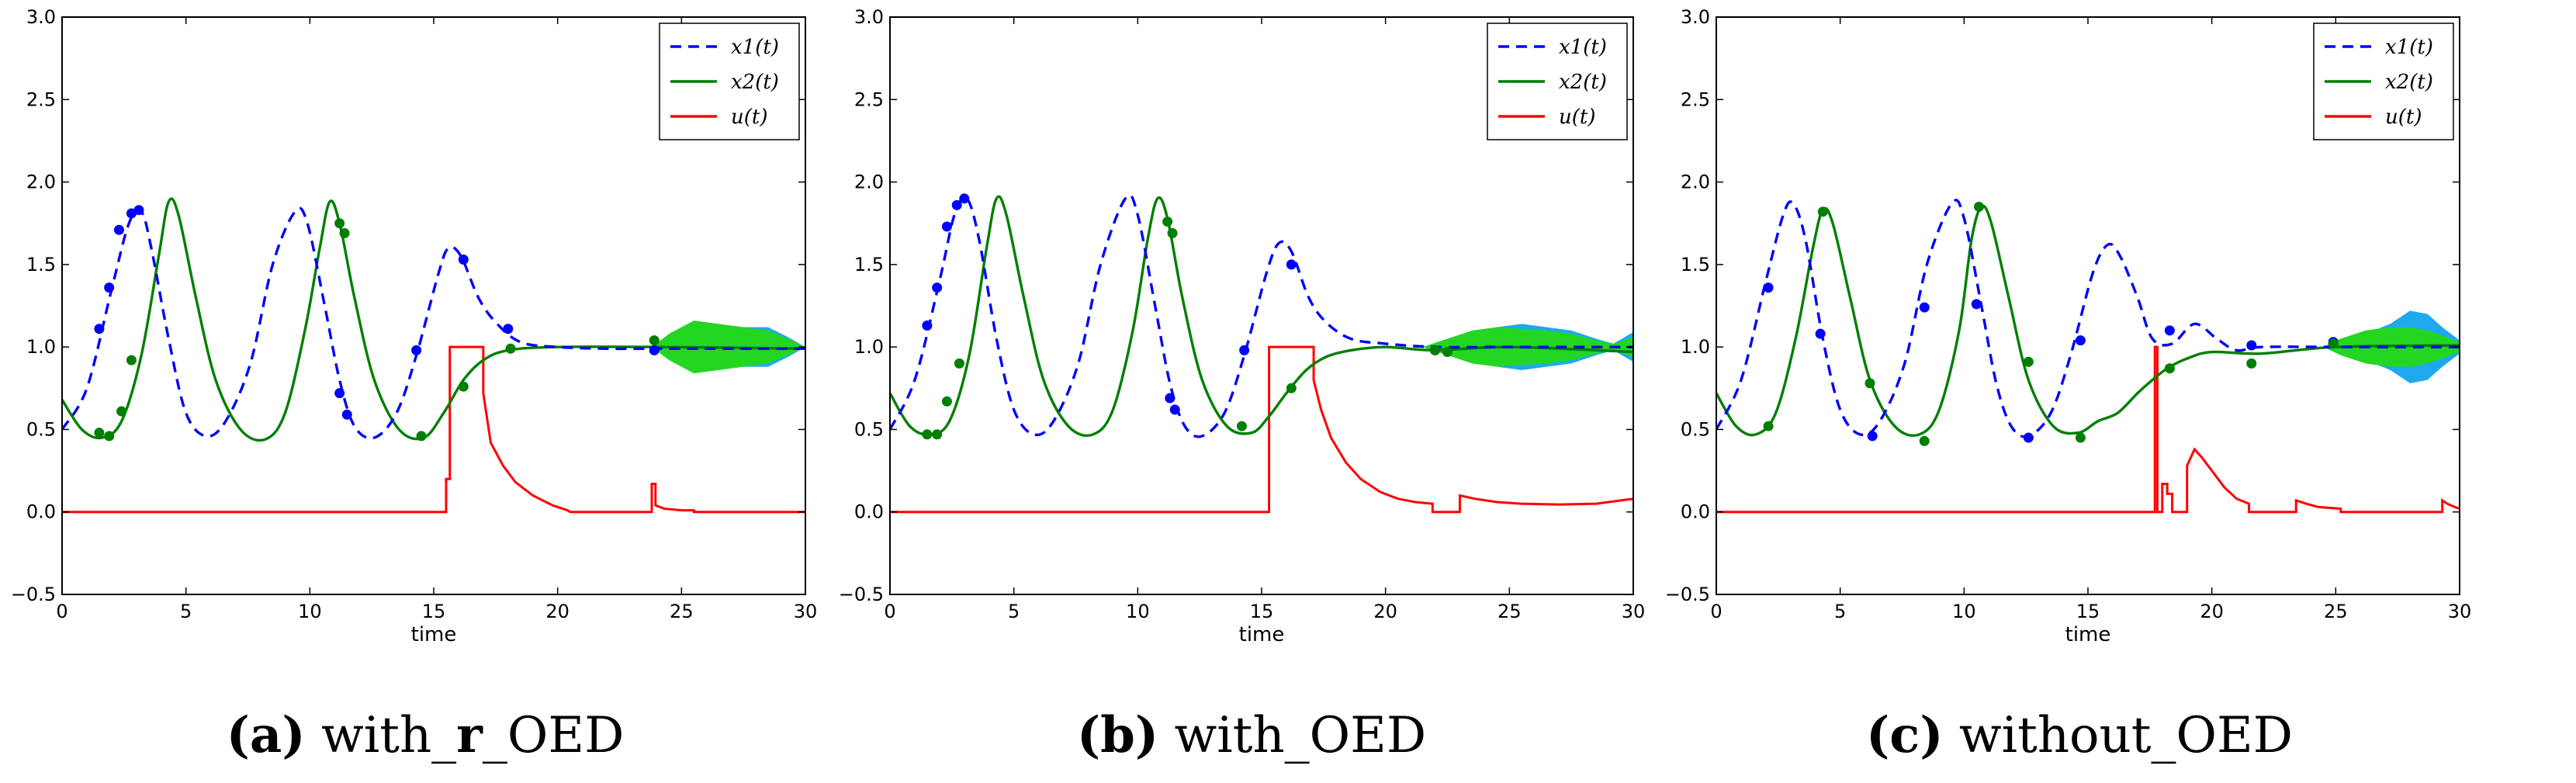 Image resolution: width=2576 pixels, height=783 pixels. Describe the element at coordinates (266, 735) in the screenshot. I see `caption-a-label: (a)` at that location.